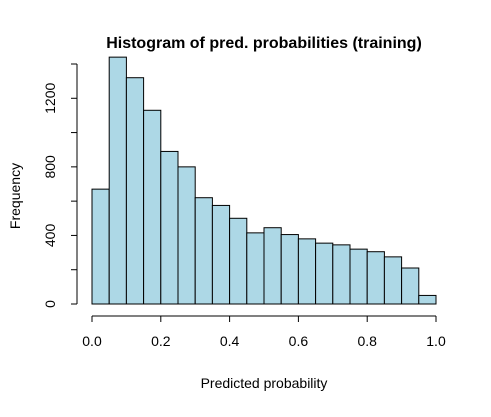 Image resolution: width=491 pixels, height=417 pixels. What do you see at coordinates (50, 236) in the screenshot?
I see `y-tick-label: 400` at bounding box center [50, 236].